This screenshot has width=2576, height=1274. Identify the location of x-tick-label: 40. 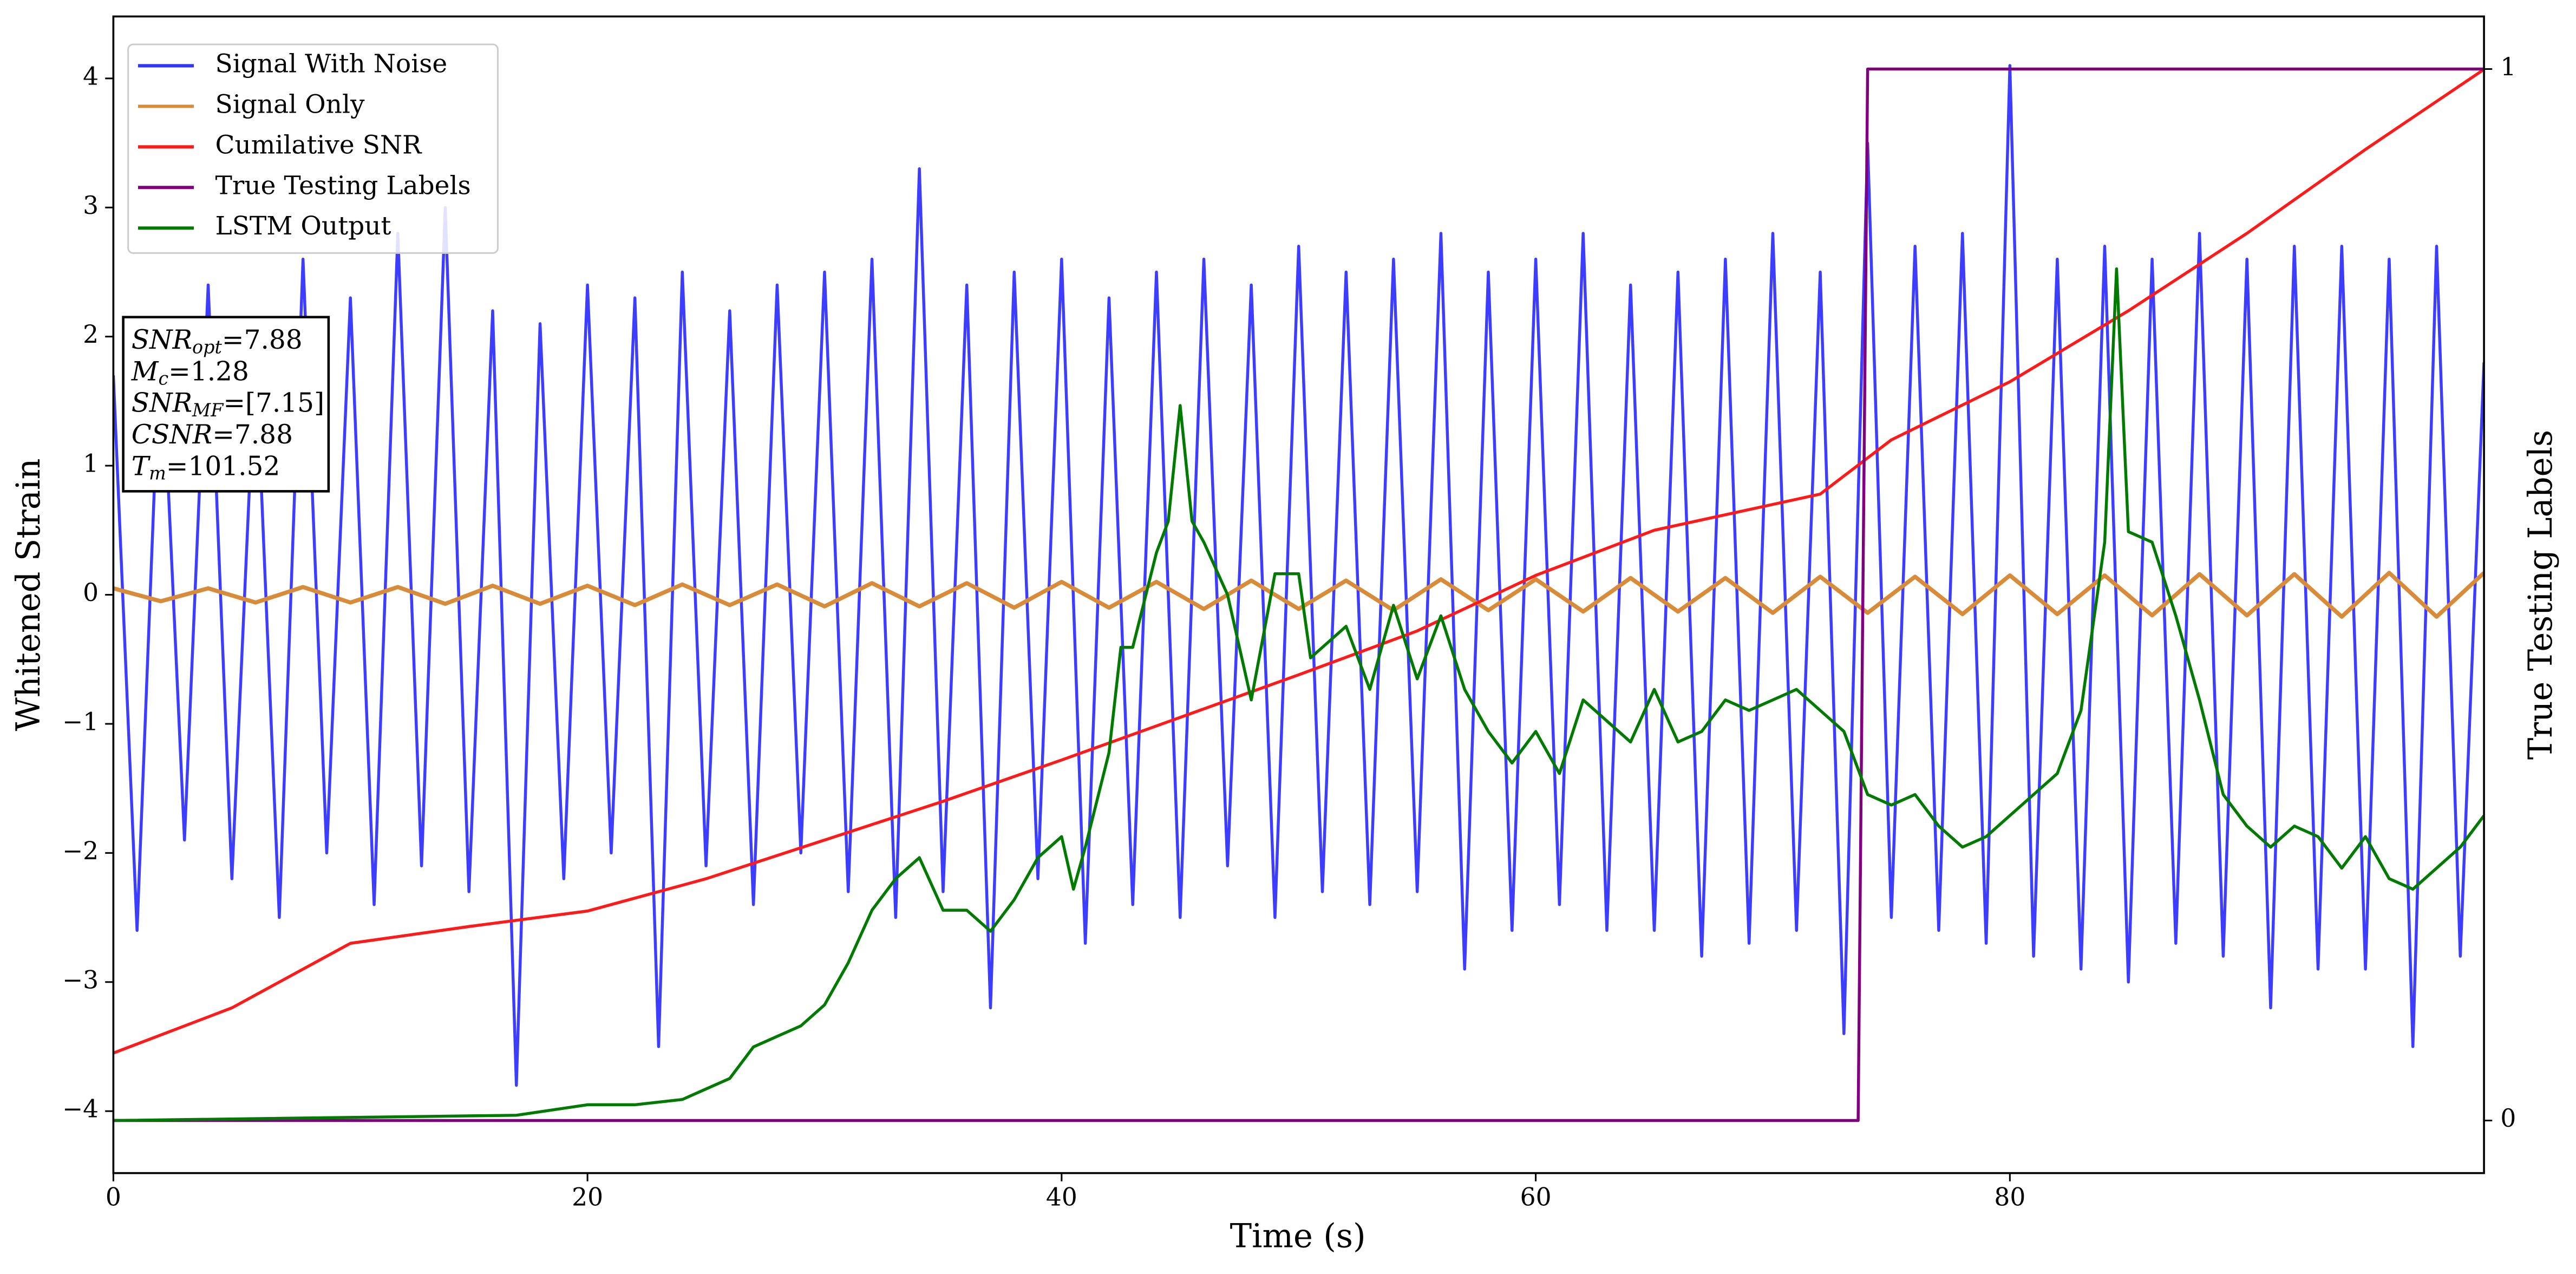
(1061, 1197).